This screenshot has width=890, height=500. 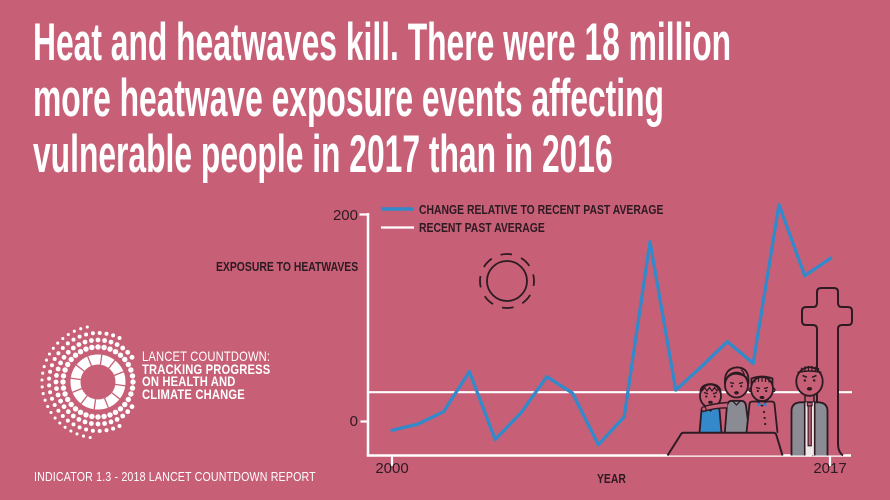 What do you see at coordinates (737, 375) in the screenshot?
I see `woman-hair` at bounding box center [737, 375].